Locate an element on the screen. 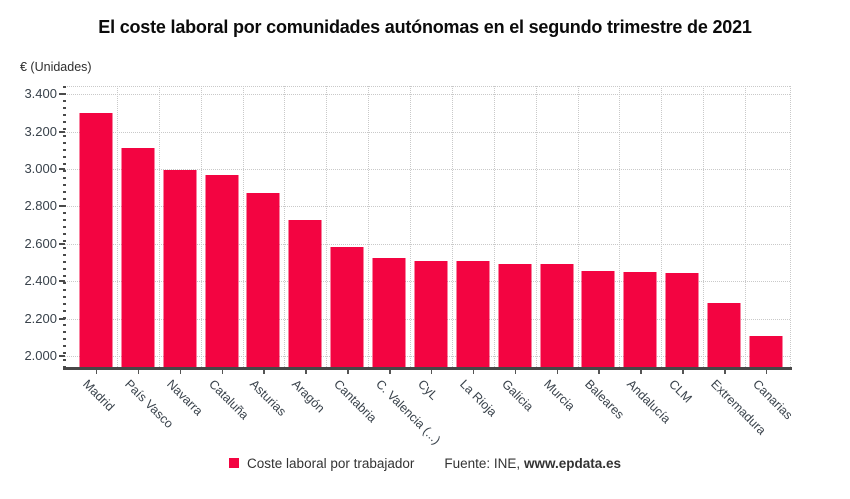 The width and height of the screenshot is (850, 499). bar-slot: Murcia is located at coordinates (557, 249).